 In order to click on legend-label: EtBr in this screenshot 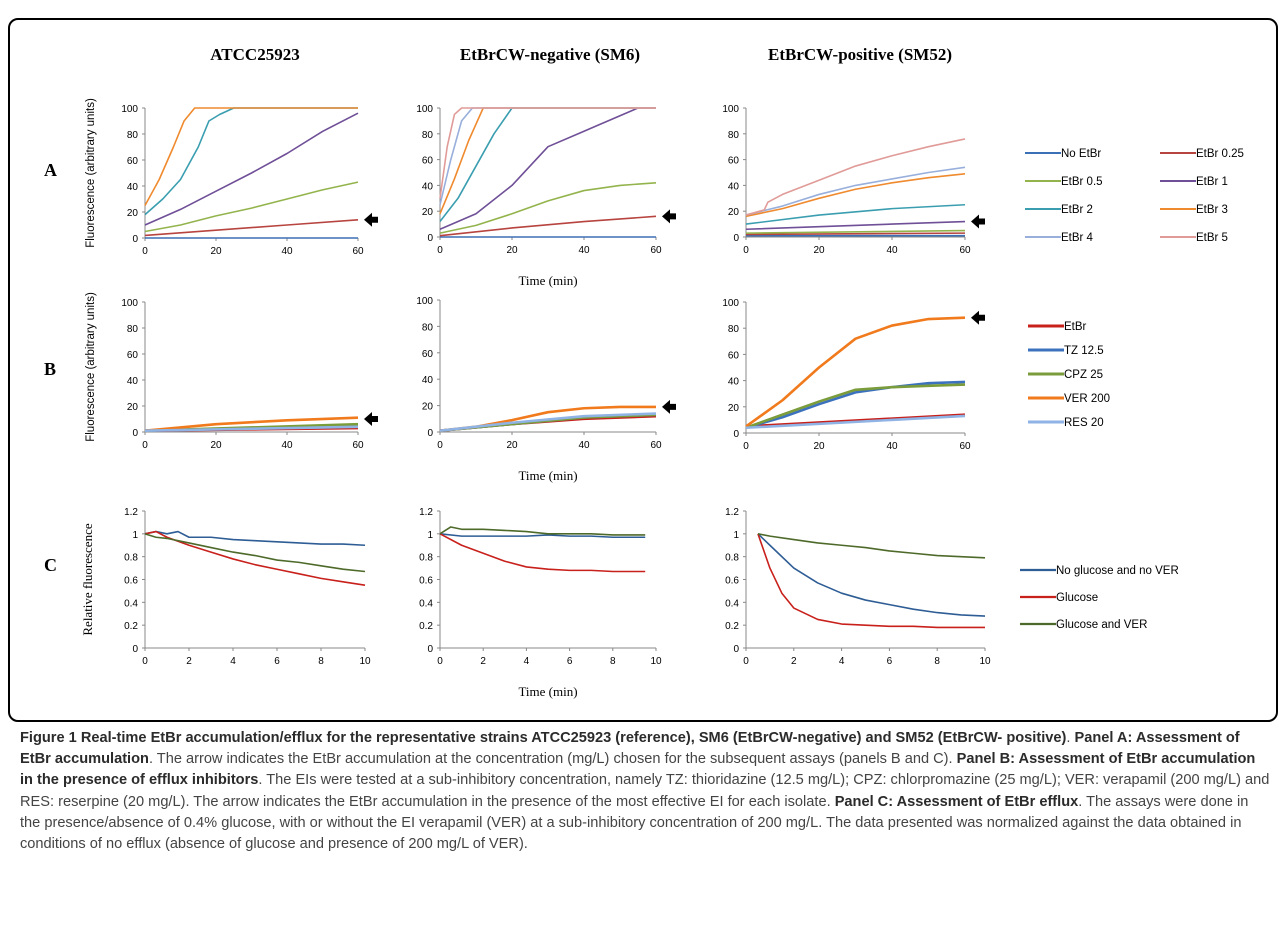, I will do `click(1075, 327)`.